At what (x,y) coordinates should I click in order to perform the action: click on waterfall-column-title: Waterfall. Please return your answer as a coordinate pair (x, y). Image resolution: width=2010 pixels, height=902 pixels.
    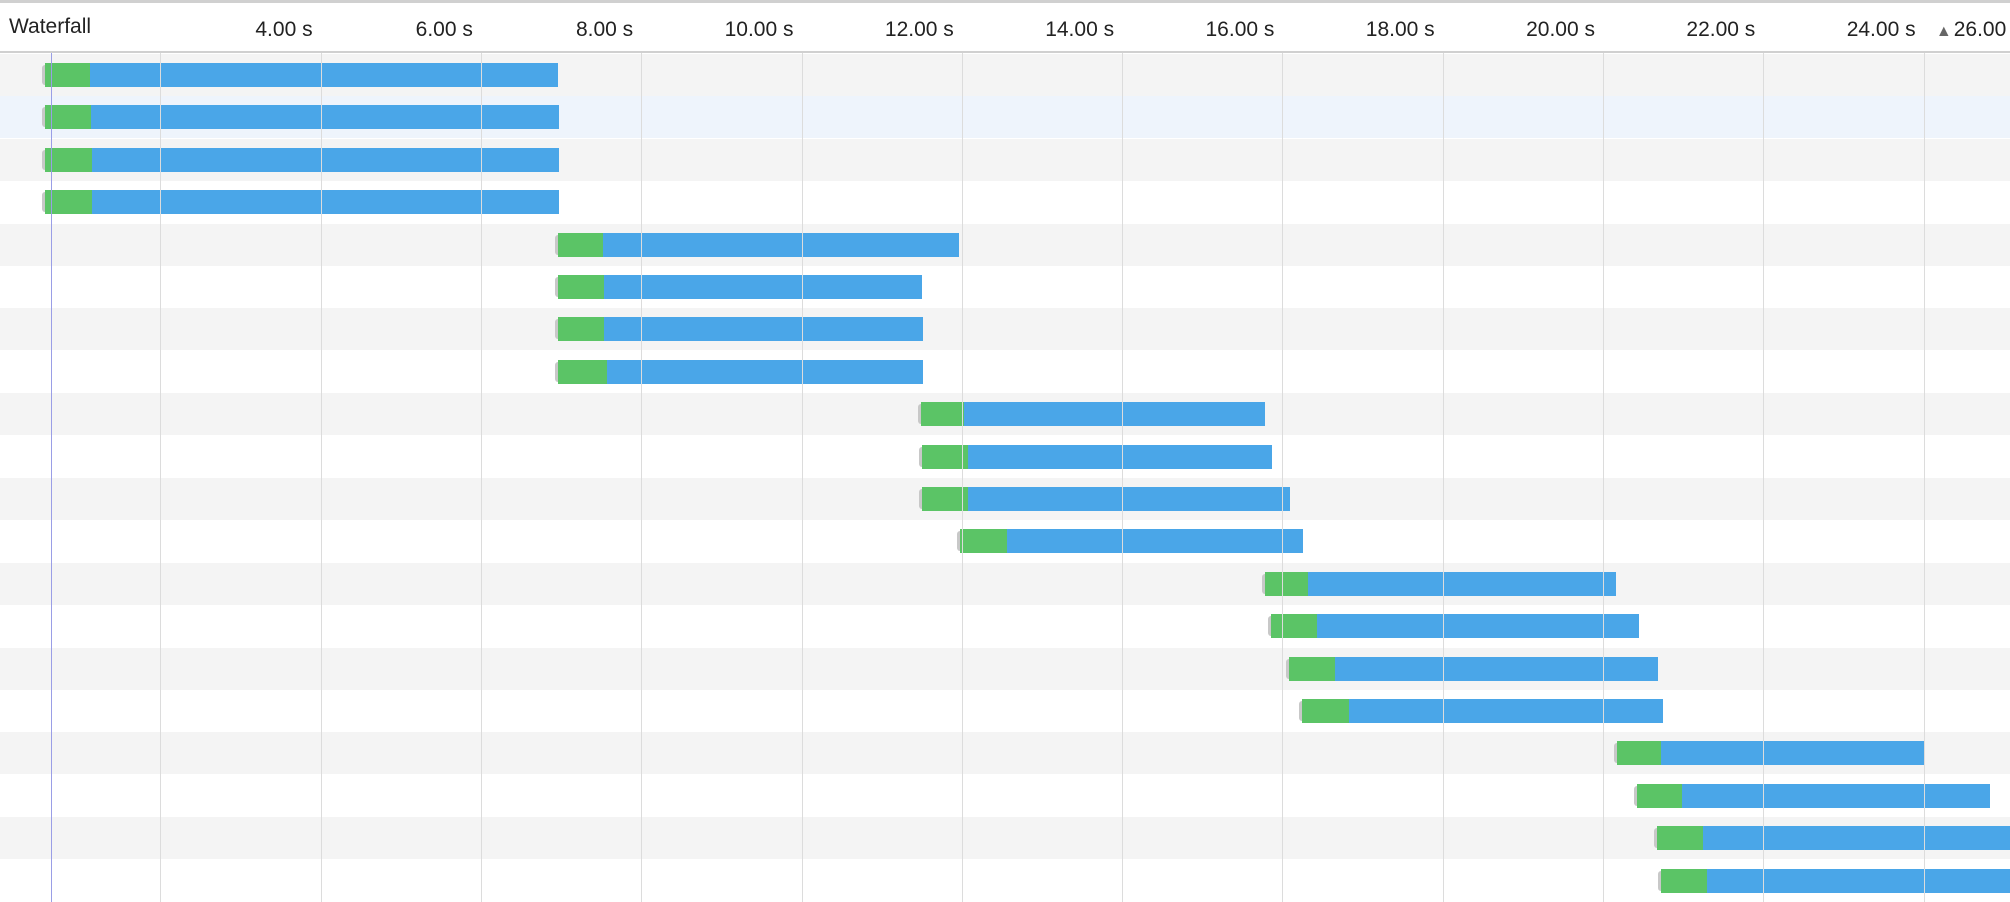
    Looking at the image, I should click on (50, 26).